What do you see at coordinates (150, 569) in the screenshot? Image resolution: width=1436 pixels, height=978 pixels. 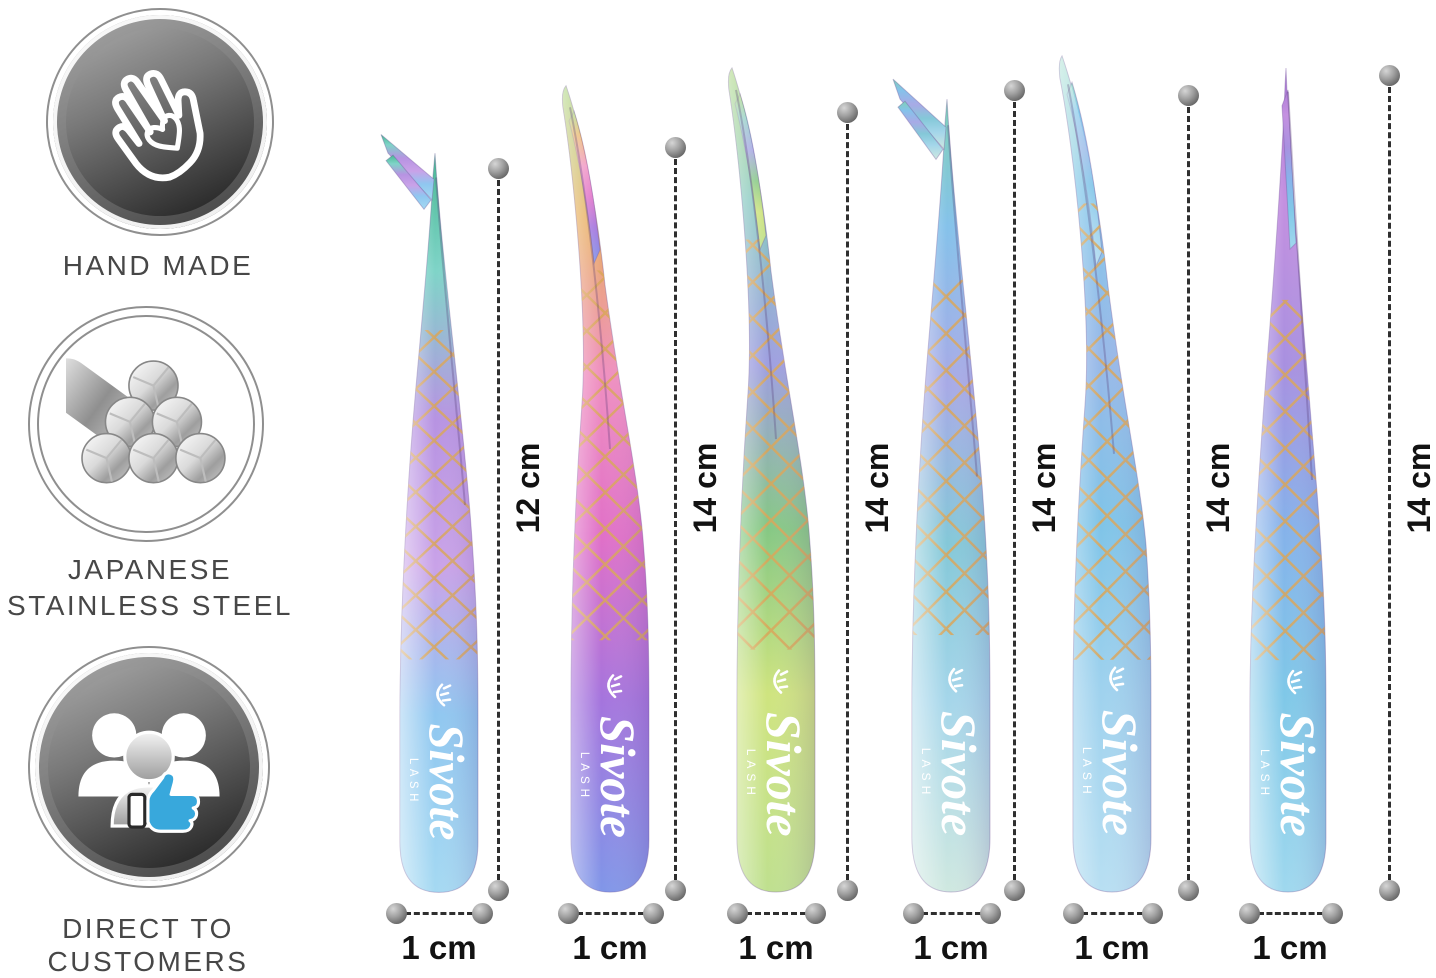 I see `stainless-label-line1: JAPANESE` at bounding box center [150, 569].